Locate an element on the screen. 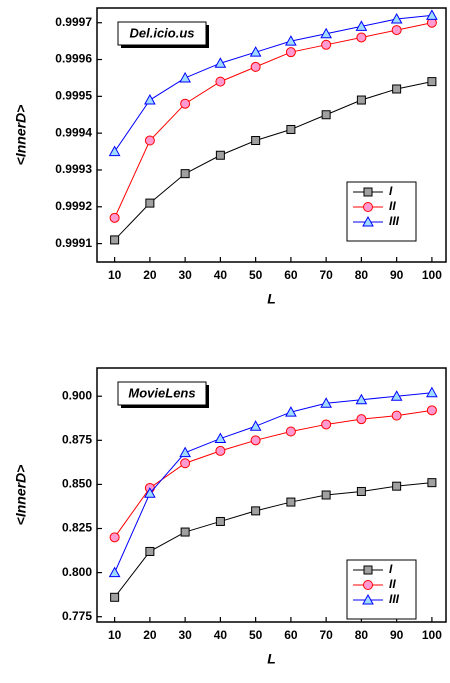 The image size is (450, 683). y-tick-label: 0.9997 is located at coordinates (73, 22).